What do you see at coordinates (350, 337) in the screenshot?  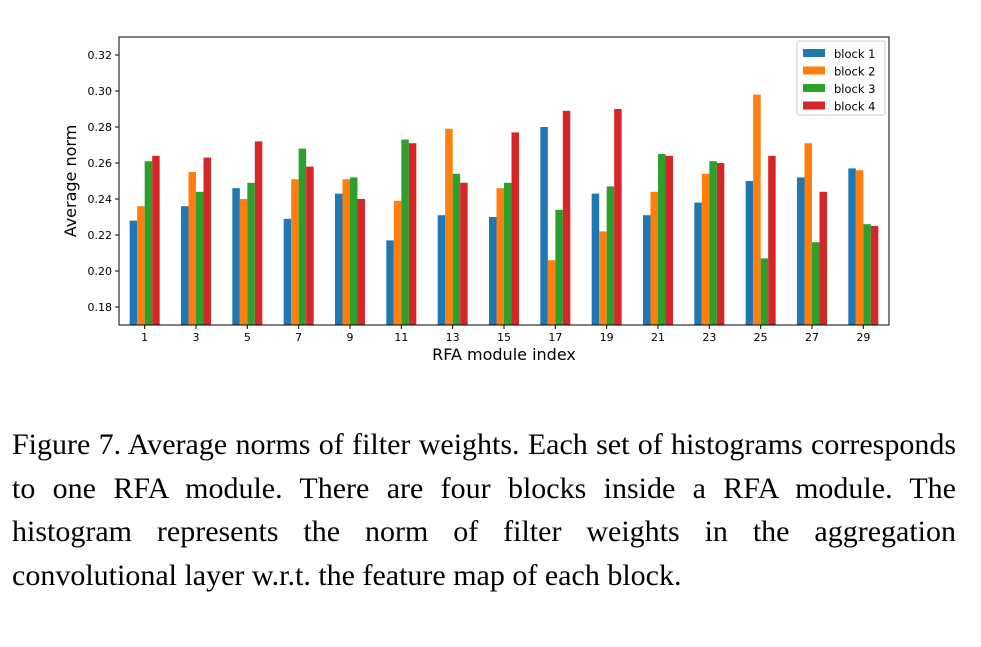 I see `x-tick-label: 9` at bounding box center [350, 337].